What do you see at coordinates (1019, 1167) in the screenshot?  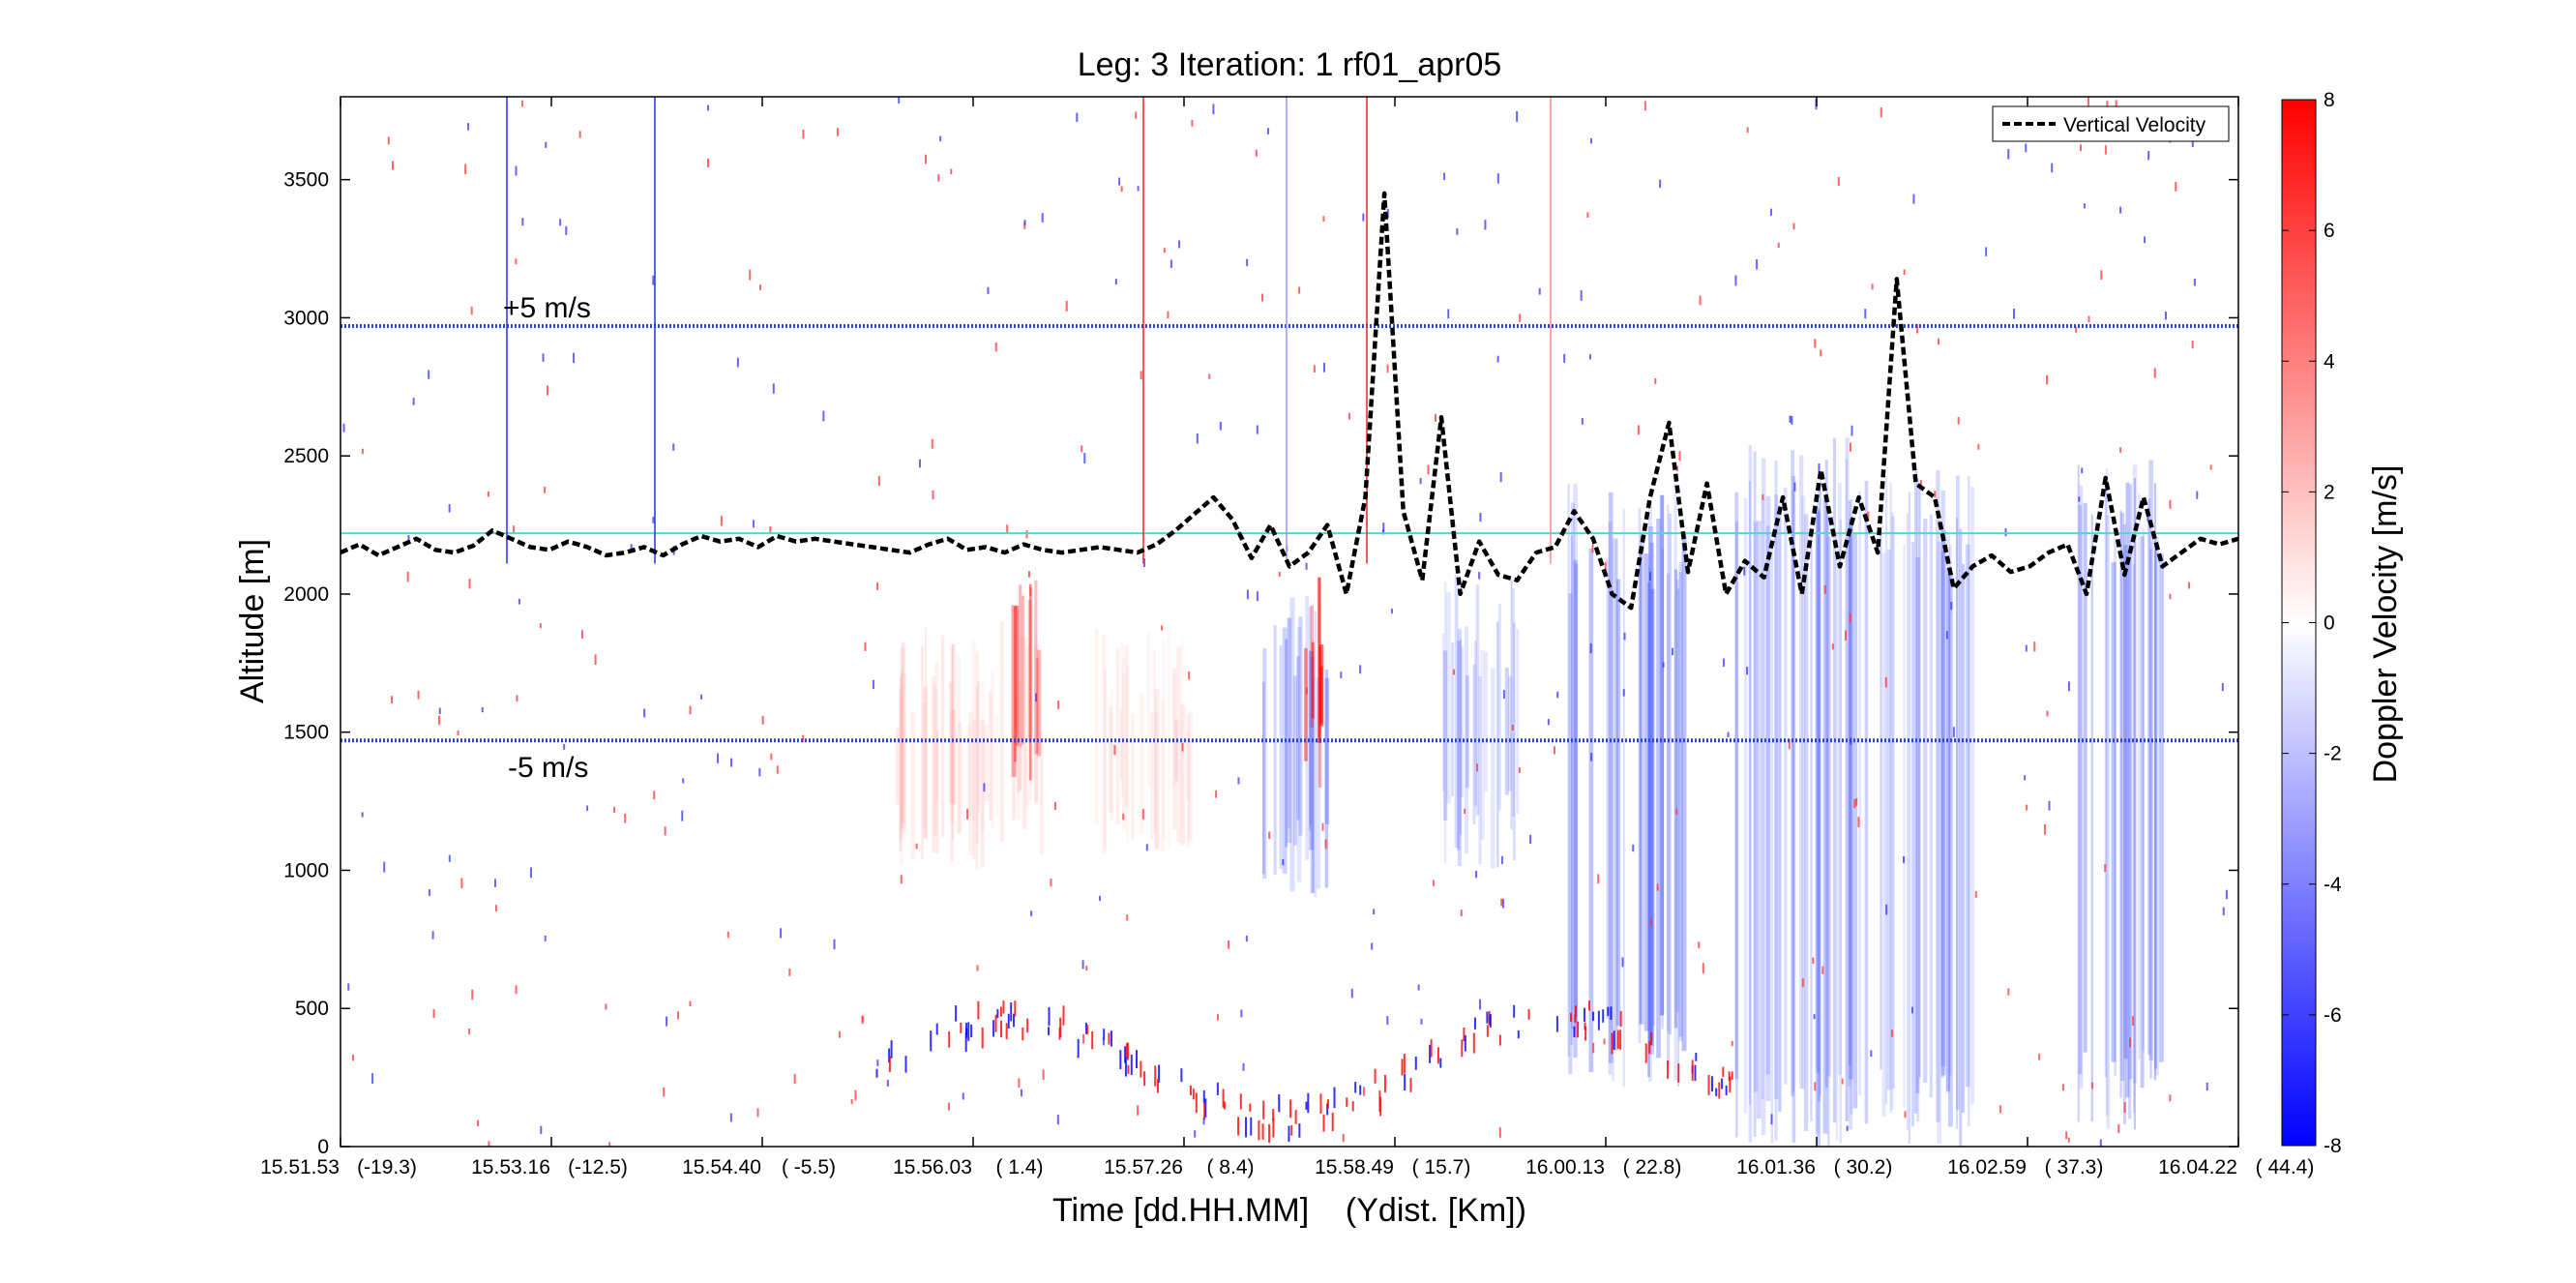 I see `x-tick-ydist: ( 1.4)` at bounding box center [1019, 1167].